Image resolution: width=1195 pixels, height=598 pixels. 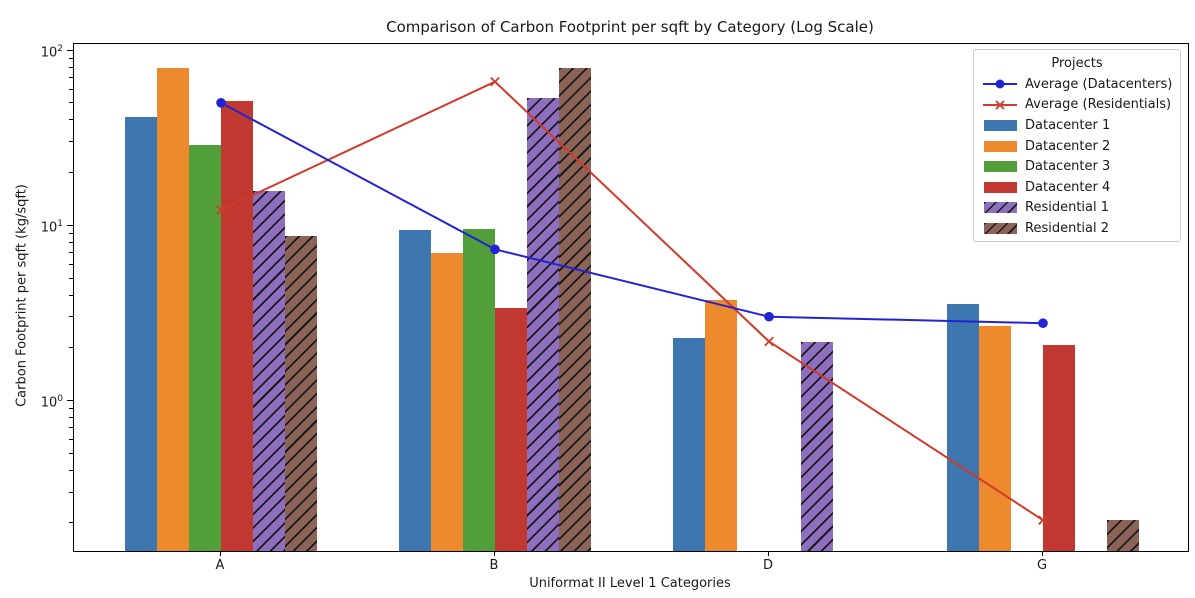 I want to click on line-circle-handle-icon, so click(x=1000, y=84).